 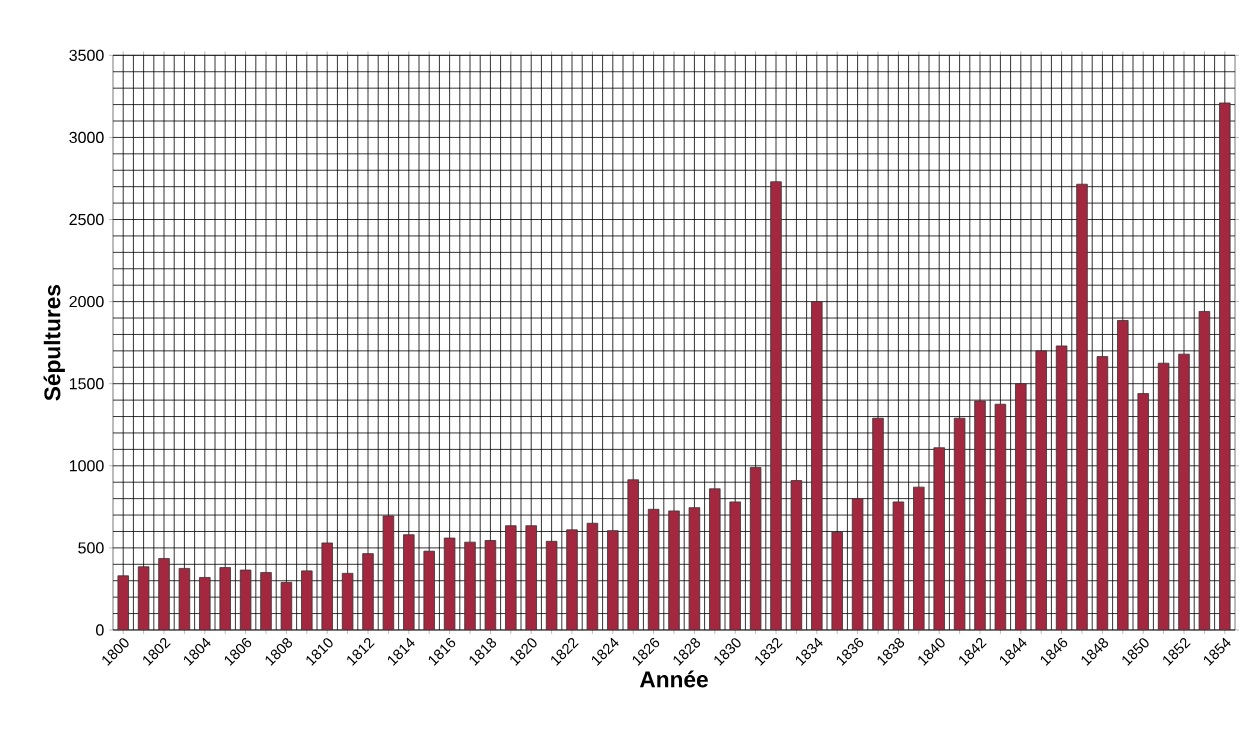 I want to click on y-tick-label: 3000, so click(x=86, y=137).